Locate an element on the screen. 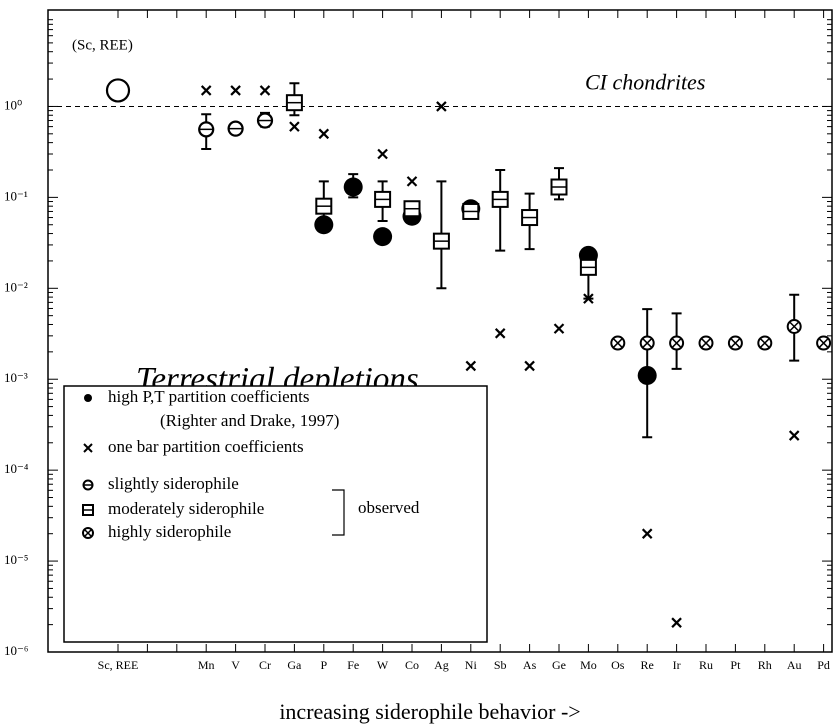 Image resolution: width=834 pixels, height=728 pixels. x-tick-label: P is located at coordinates (323, 665).